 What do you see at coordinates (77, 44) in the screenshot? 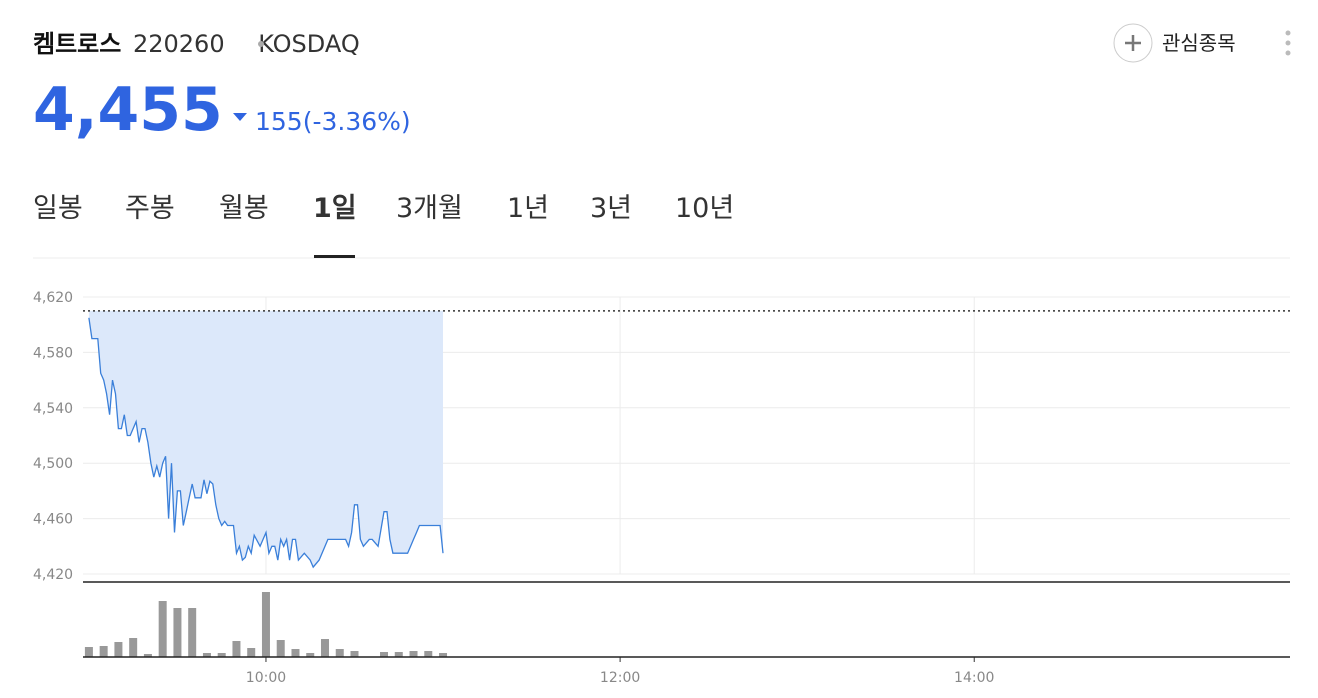
I see `stock-name: 켐트로스` at bounding box center [77, 44].